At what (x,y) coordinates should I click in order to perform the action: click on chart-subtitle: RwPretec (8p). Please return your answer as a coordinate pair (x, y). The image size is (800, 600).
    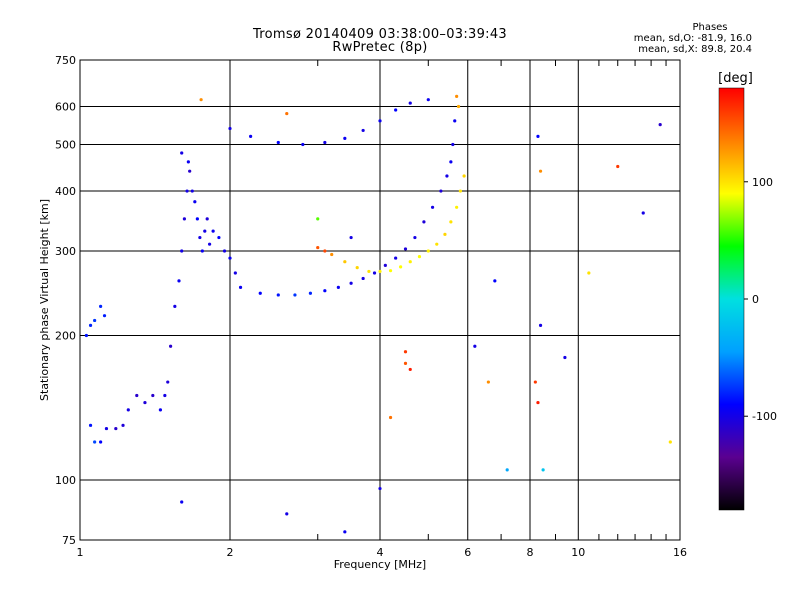
    Looking at the image, I should click on (380, 47).